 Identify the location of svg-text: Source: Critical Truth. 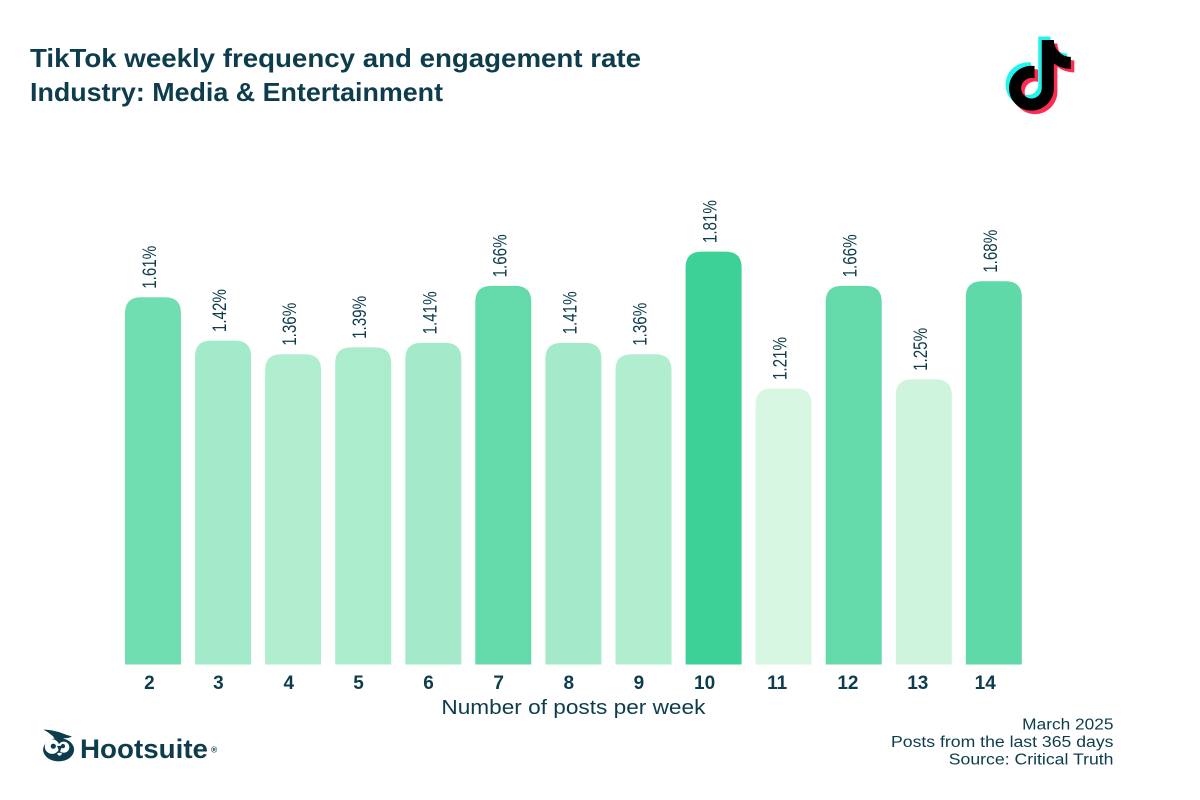
(1031, 760).